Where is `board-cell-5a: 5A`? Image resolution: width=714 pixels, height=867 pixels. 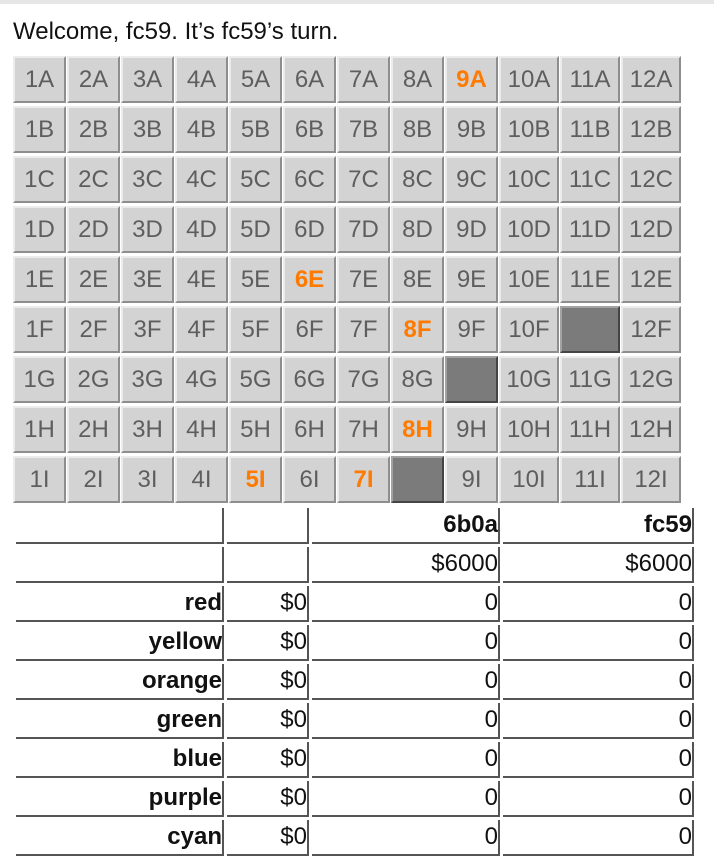
board-cell-5a: 5A is located at coordinates (255, 79).